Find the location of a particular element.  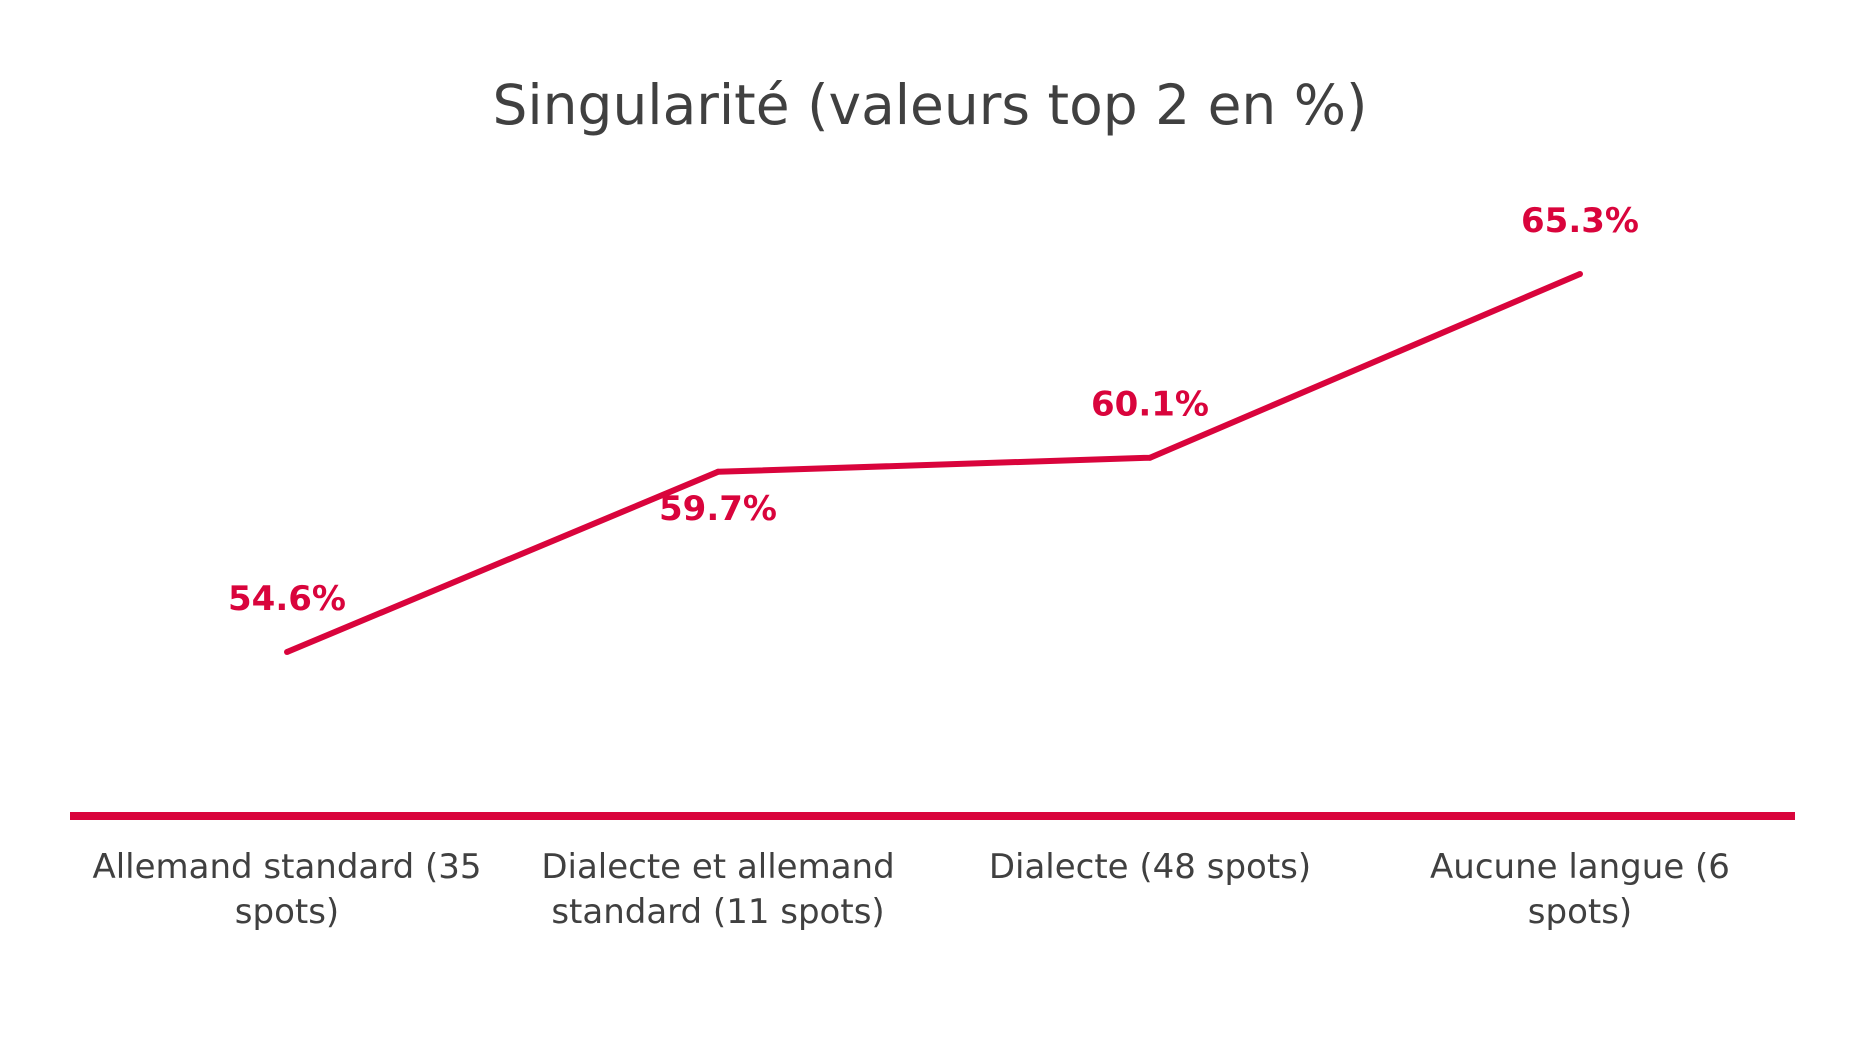

data-label: 60.1% is located at coordinates (1150, 405).